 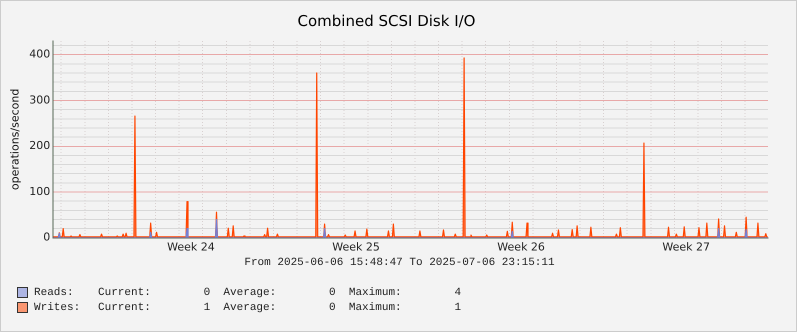 What do you see at coordinates (191, 247) in the screenshot?
I see `x-tick-label: Week 24` at bounding box center [191, 247].